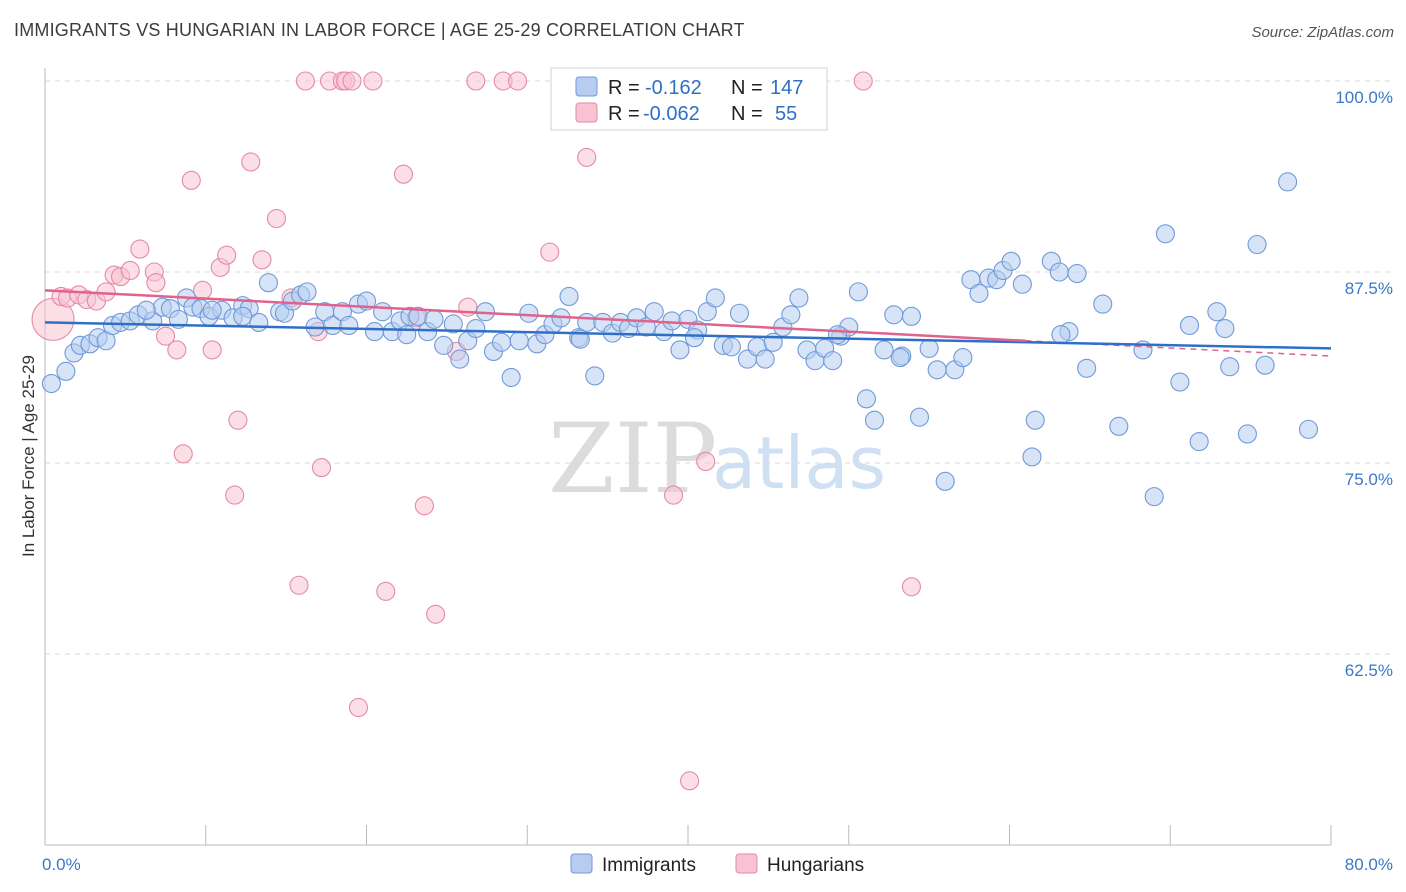 The width and height of the screenshot is (1406, 892). I want to click on immigrants-trend-line, so click(688, 335).